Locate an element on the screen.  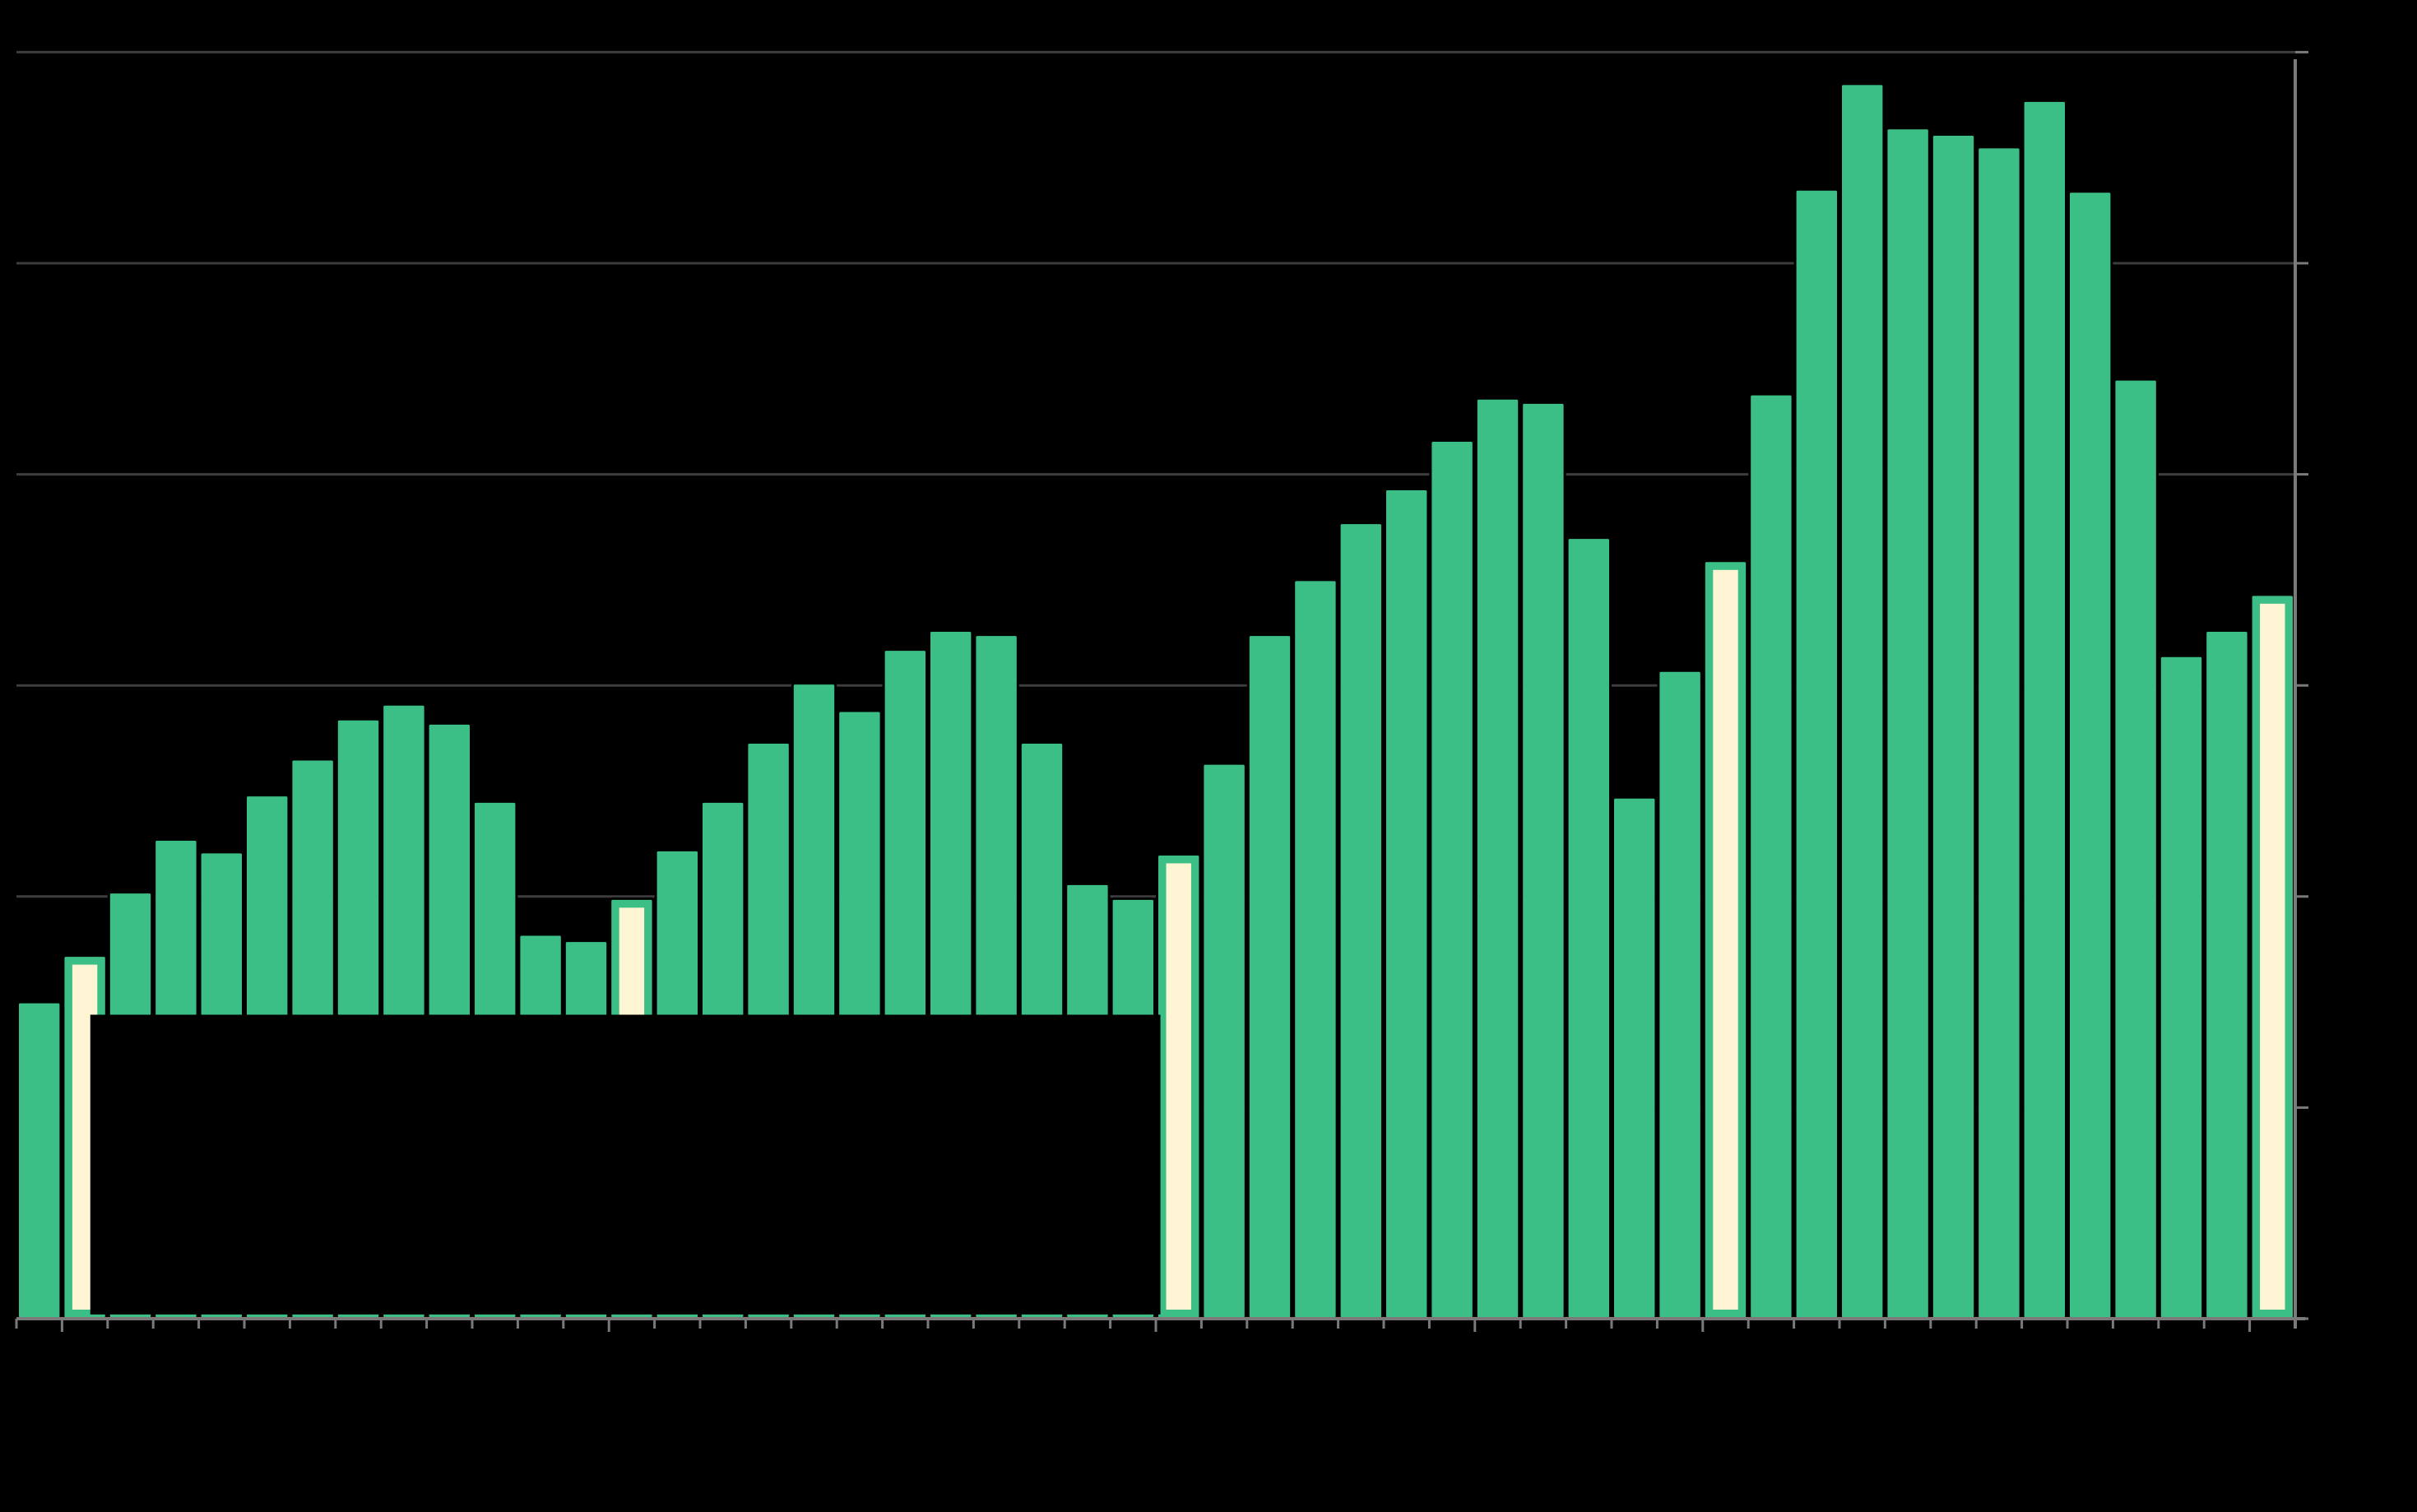
annotation-layer is located at coordinates (625, 1164).